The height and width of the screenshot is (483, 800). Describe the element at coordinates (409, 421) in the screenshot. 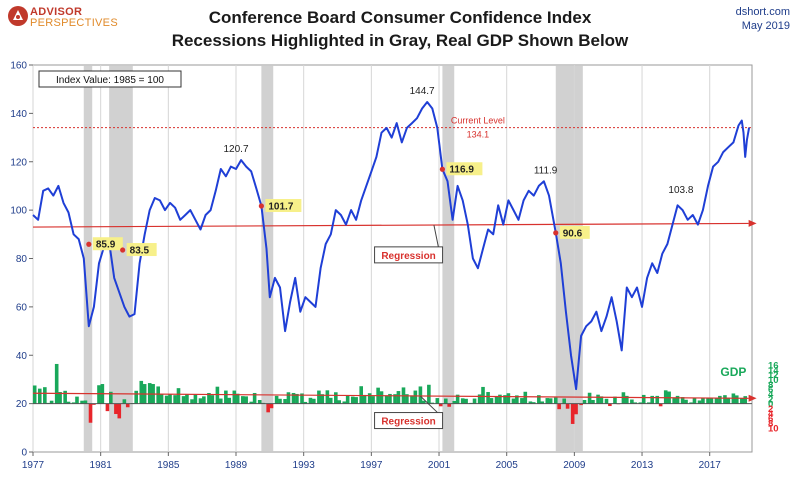

I see `gdp-regression-label-box` at that location.